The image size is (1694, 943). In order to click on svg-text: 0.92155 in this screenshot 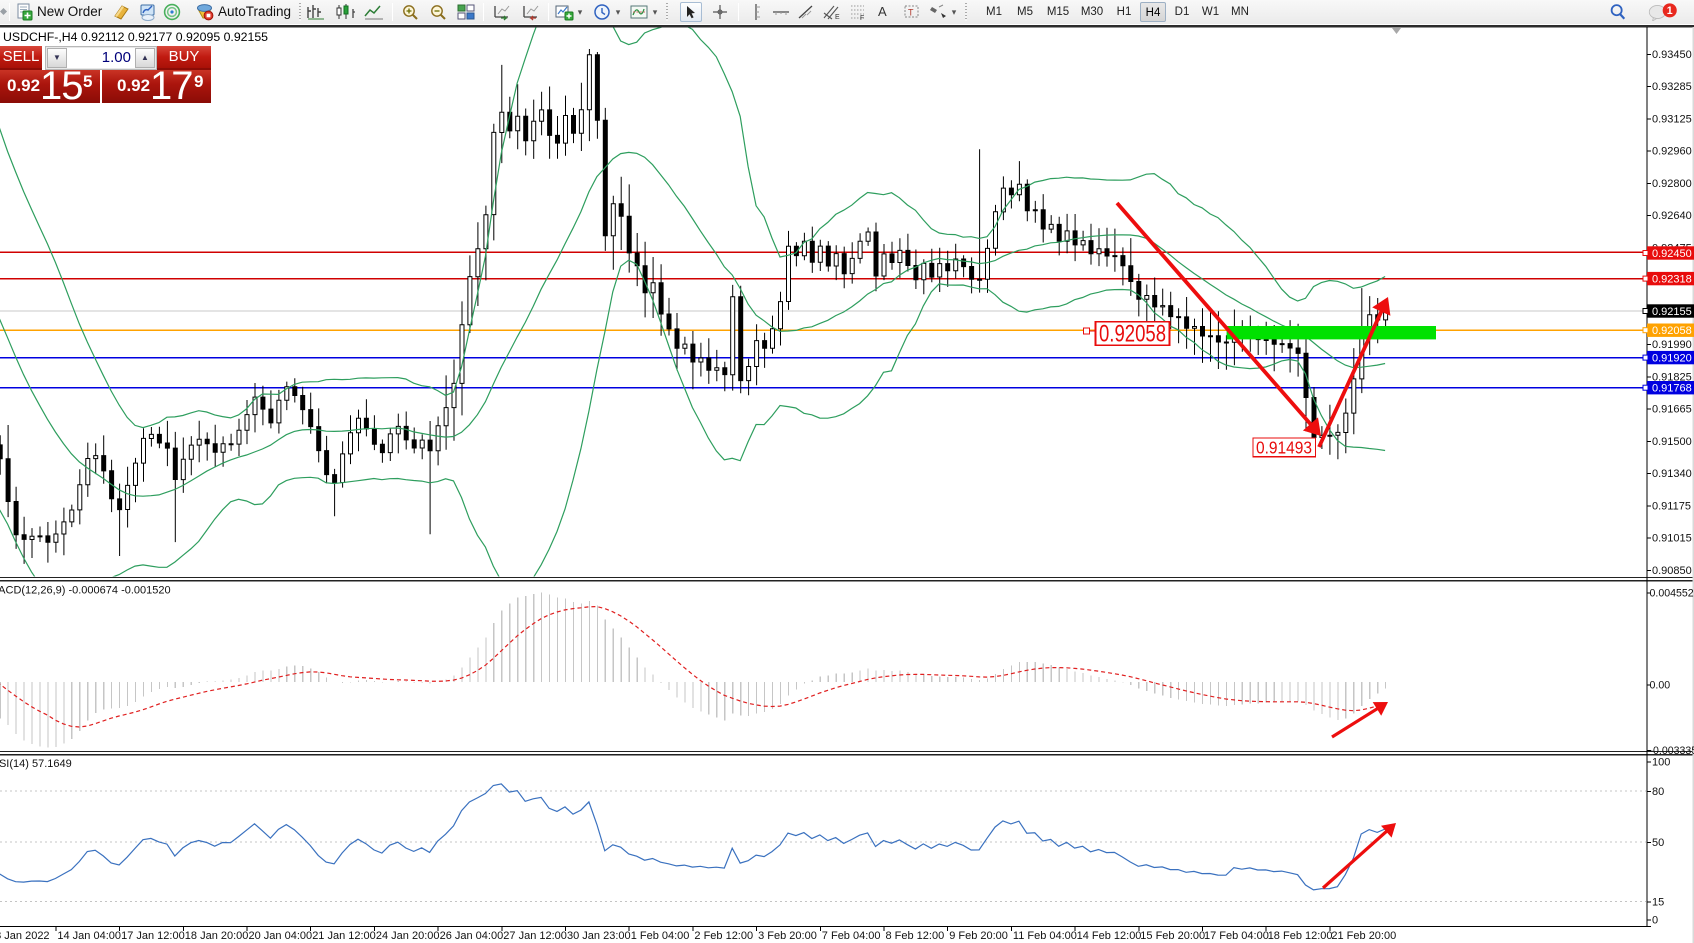, I will do `click(1672, 312)`.